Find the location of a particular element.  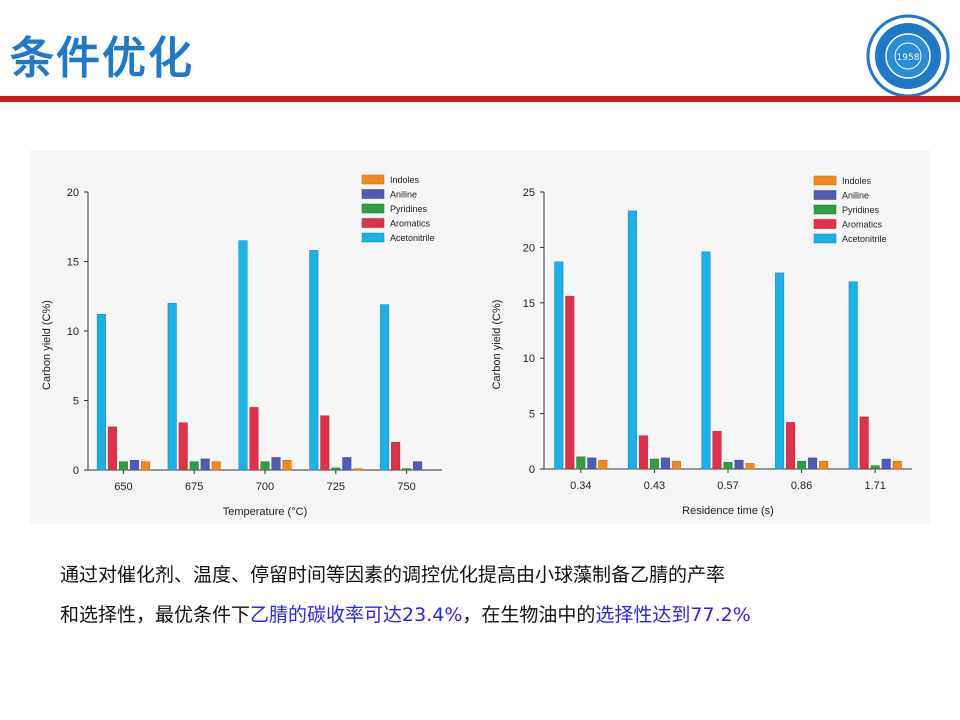

bar-acetonitrile-0.43 is located at coordinates (632, 340).